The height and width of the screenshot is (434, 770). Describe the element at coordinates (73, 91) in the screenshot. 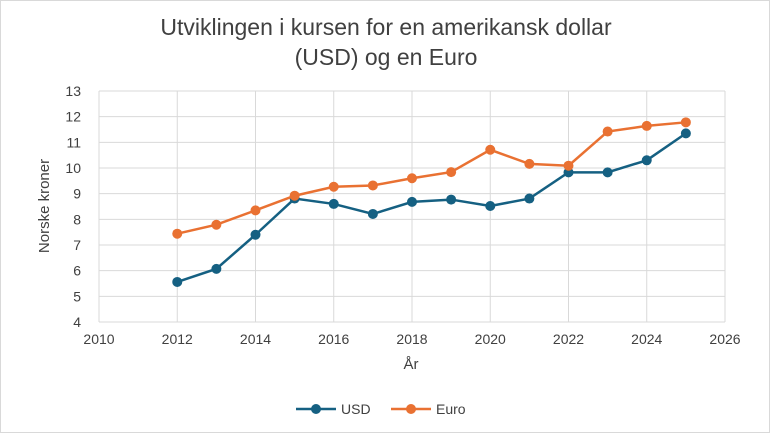

I see `y-tick-label: 13` at that location.